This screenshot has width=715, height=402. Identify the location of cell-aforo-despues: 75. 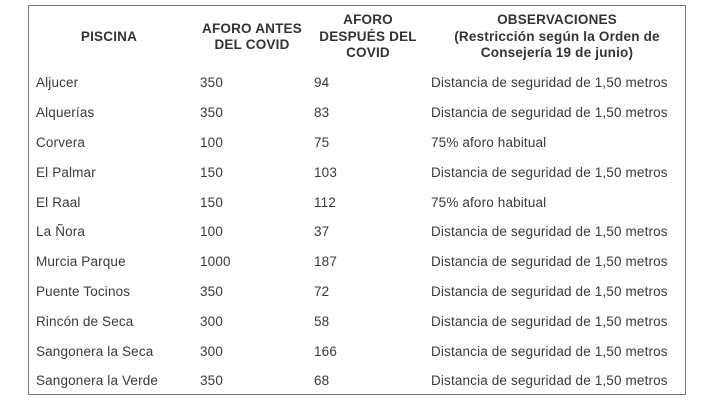
(322, 142).